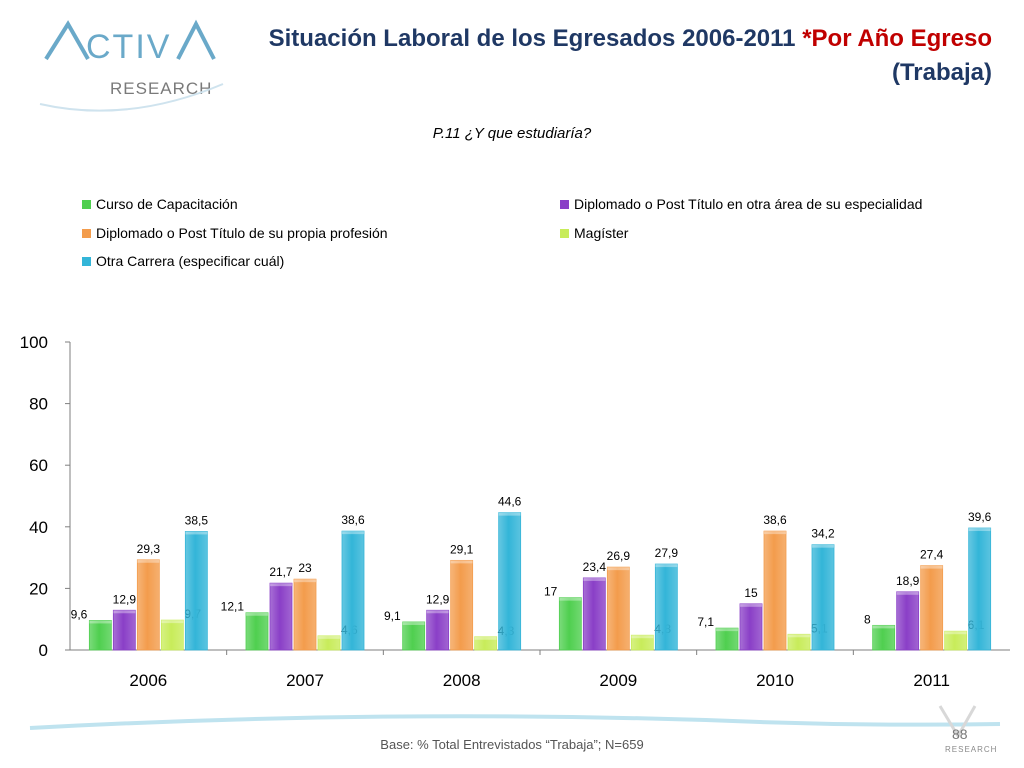 The width and height of the screenshot is (1024, 768). I want to click on legend-item-curso: Curso de Capacitación, so click(160, 204).